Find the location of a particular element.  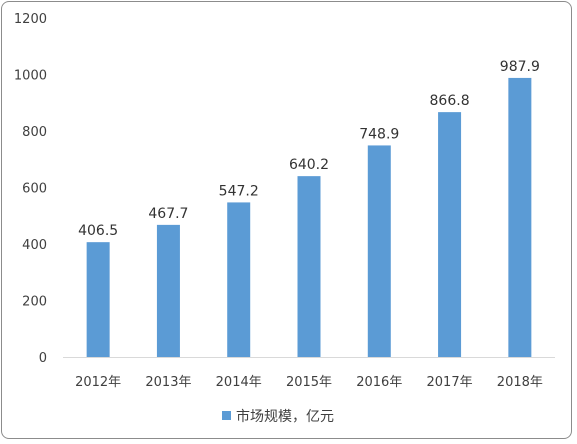

x-tick-label: 2014年 is located at coordinates (239, 382).